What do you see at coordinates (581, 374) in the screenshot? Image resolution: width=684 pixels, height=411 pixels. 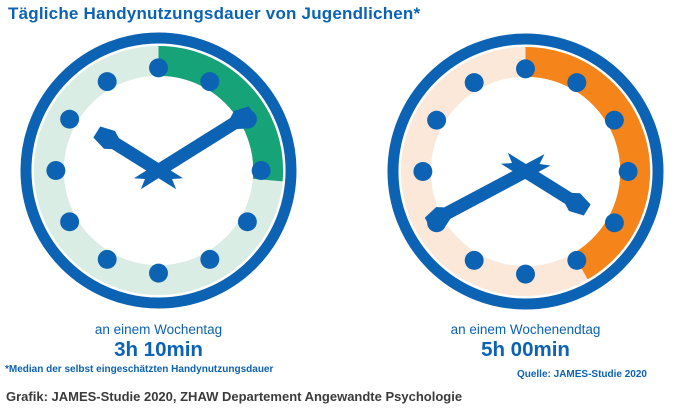 I see `source-label: Quelle: JAMES-Studie 2020` at bounding box center [581, 374].